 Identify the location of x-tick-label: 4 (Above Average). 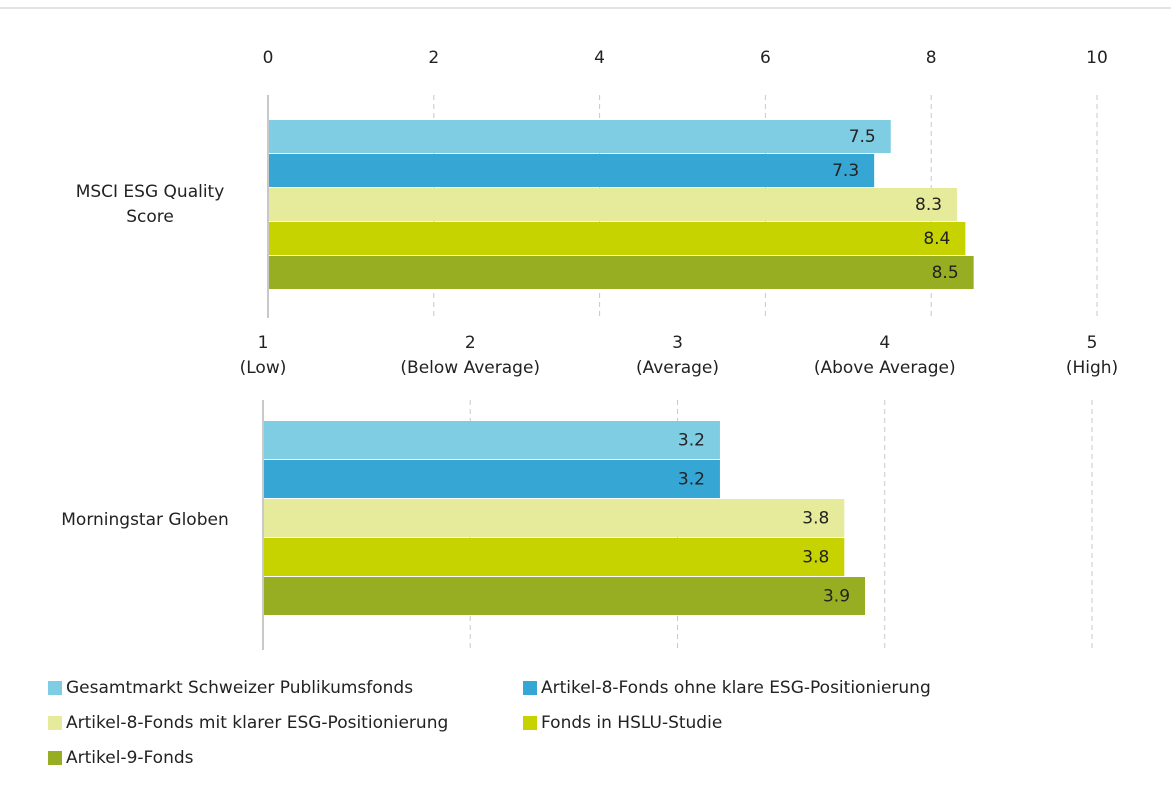
(884, 355).